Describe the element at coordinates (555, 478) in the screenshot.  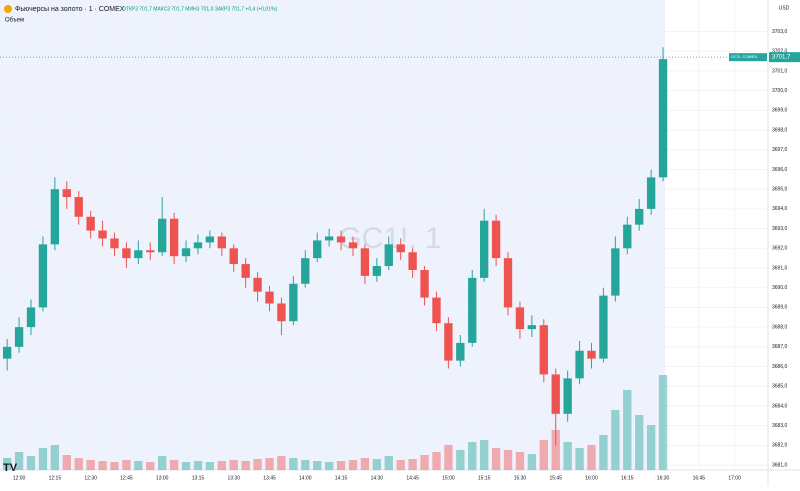
I see `x-tick-label: 15:45` at that location.